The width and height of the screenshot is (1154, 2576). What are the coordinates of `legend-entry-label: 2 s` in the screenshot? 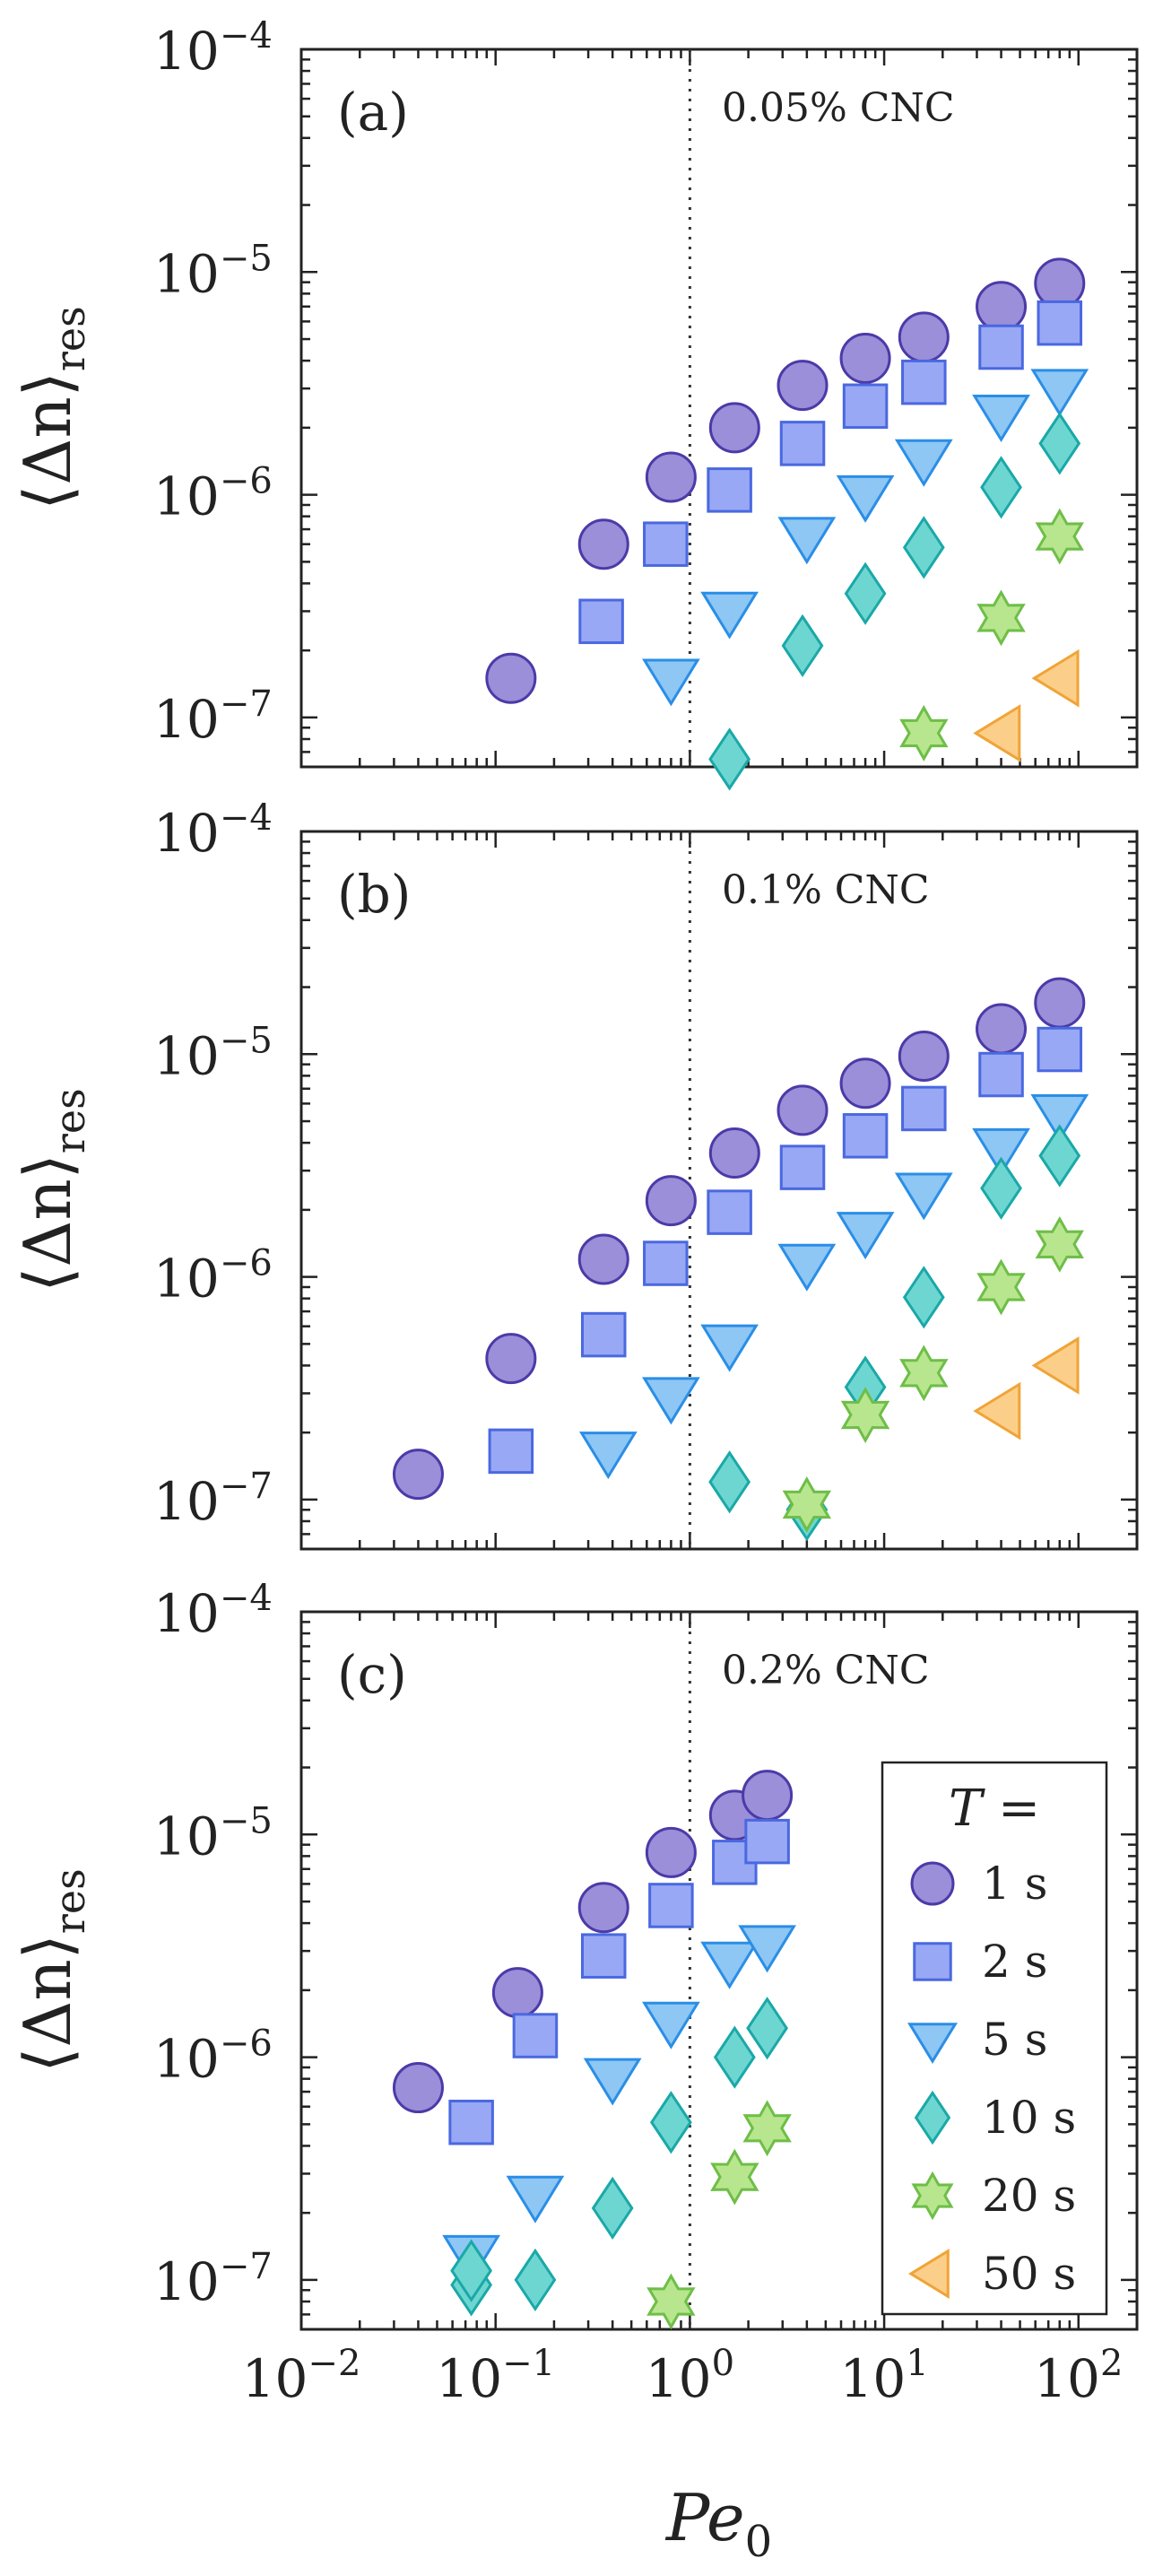 It's located at (1014, 1962).